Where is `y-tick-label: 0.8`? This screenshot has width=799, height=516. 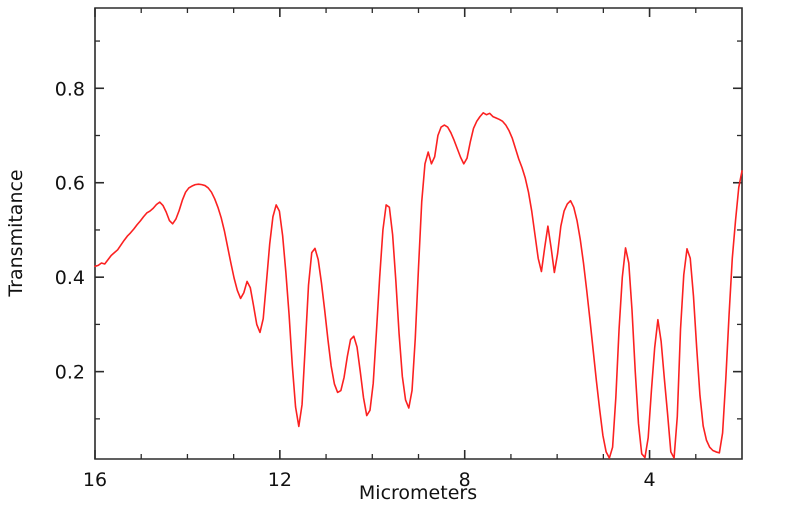 y-tick-label: 0.8 is located at coordinates (70, 89).